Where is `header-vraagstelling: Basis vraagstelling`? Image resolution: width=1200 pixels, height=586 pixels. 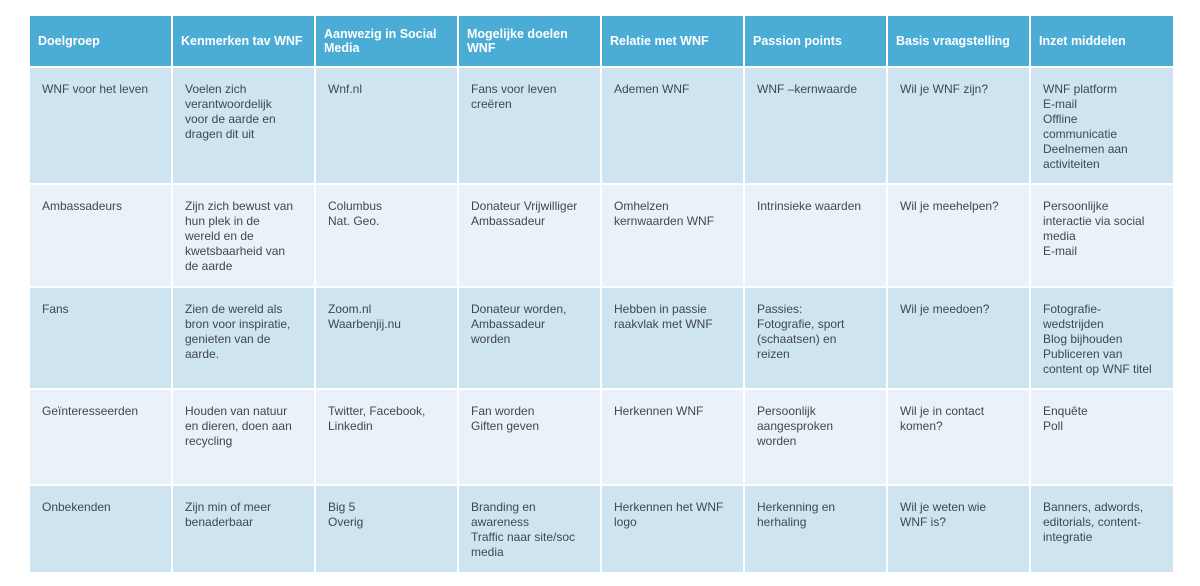
header-vraagstelling: Basis vraagstelling is located at coordinates (958, 41).